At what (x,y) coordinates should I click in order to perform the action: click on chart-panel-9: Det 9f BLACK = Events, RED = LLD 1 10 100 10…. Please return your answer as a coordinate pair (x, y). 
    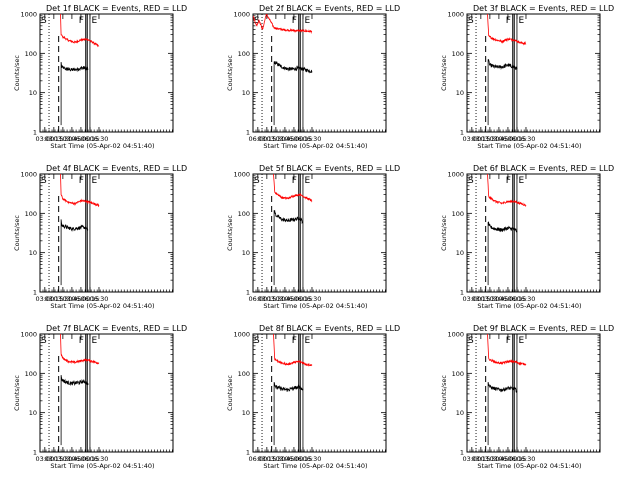
    Looking at the image, I should click on (527, 397).